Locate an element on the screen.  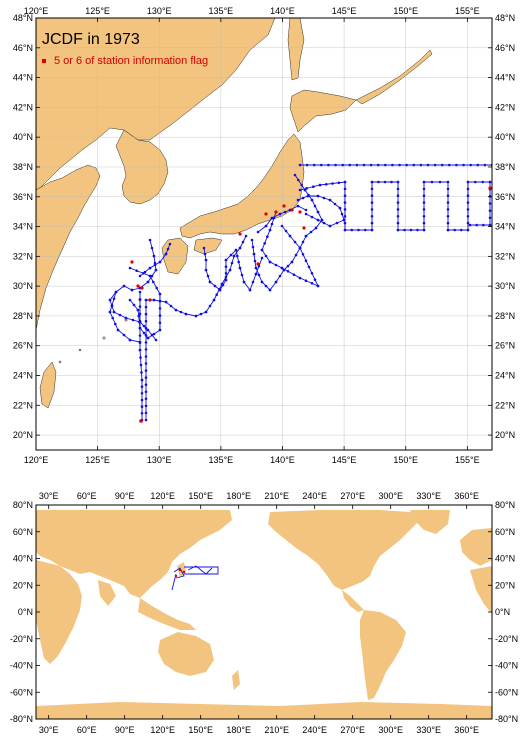
antarctica is located at coordinates (264, 710).